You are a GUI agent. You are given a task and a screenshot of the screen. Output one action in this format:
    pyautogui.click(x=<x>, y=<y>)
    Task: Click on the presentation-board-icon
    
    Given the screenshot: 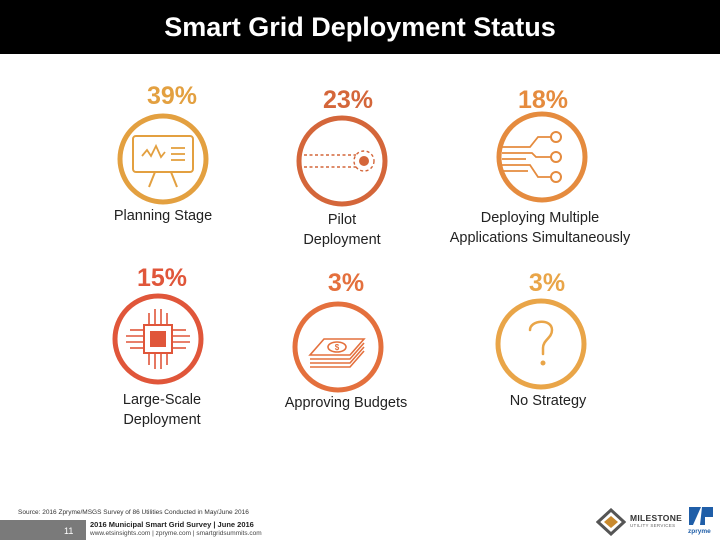 What is the action you would take?
    pyautogui.click(x=163, y=159)
    